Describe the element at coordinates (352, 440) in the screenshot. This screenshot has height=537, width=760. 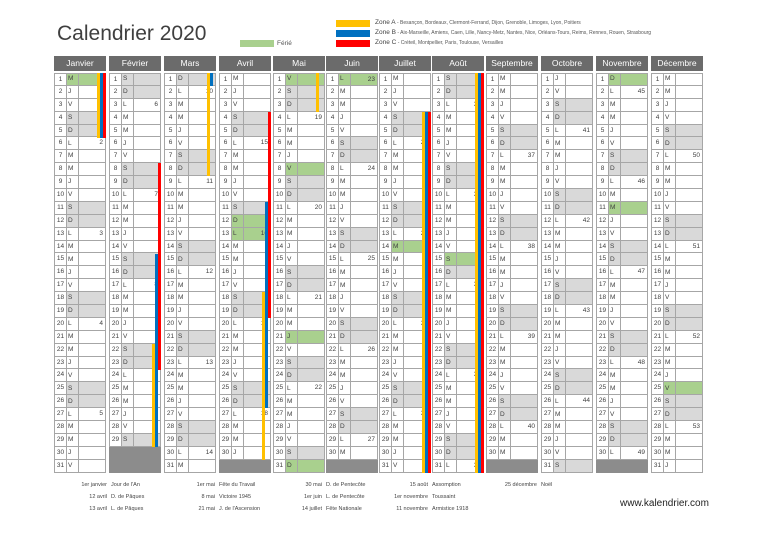
I see `day-row: 29 27` at that location.